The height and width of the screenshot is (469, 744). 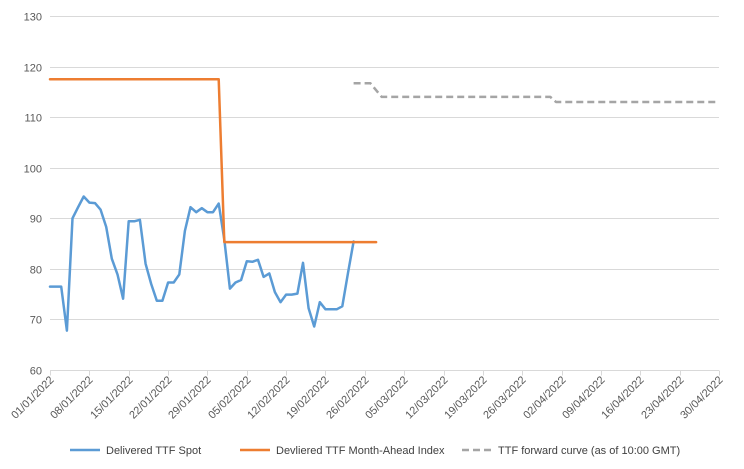 What do you see at coordinates (589, 451) in the screenshot?
I see `legend-label-forward-curve: TTF forward curve (as of 10:00 GMT)` at bounding box center [589, 451].